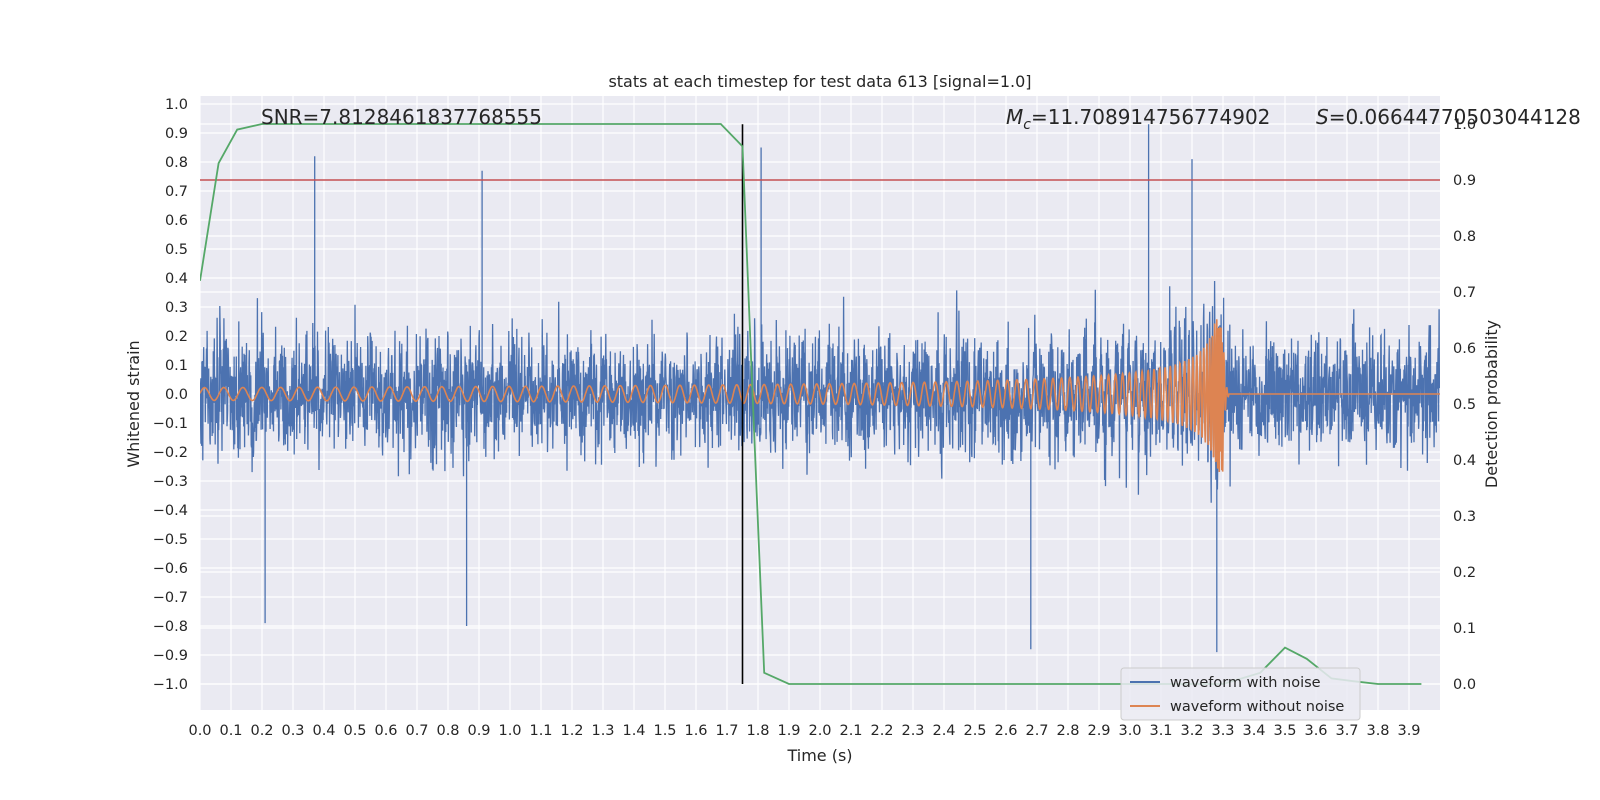 The image size is (1600, 800). What do you see at coordinates (176, 308) in the screenshot?
I see `y-tick-label: 0.3` at bounding box center [176, 308].